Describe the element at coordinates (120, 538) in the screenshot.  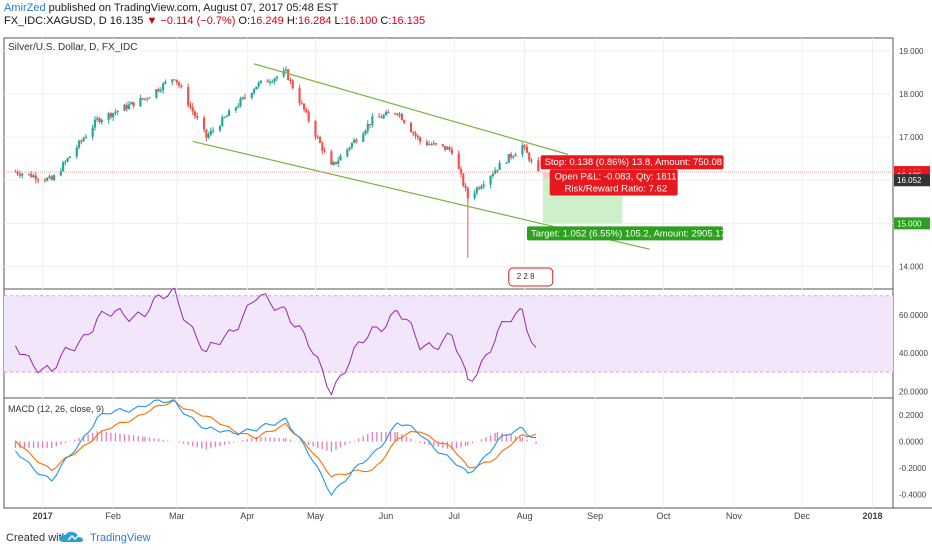
I see `tradingview-brand: TradingView` at that location.